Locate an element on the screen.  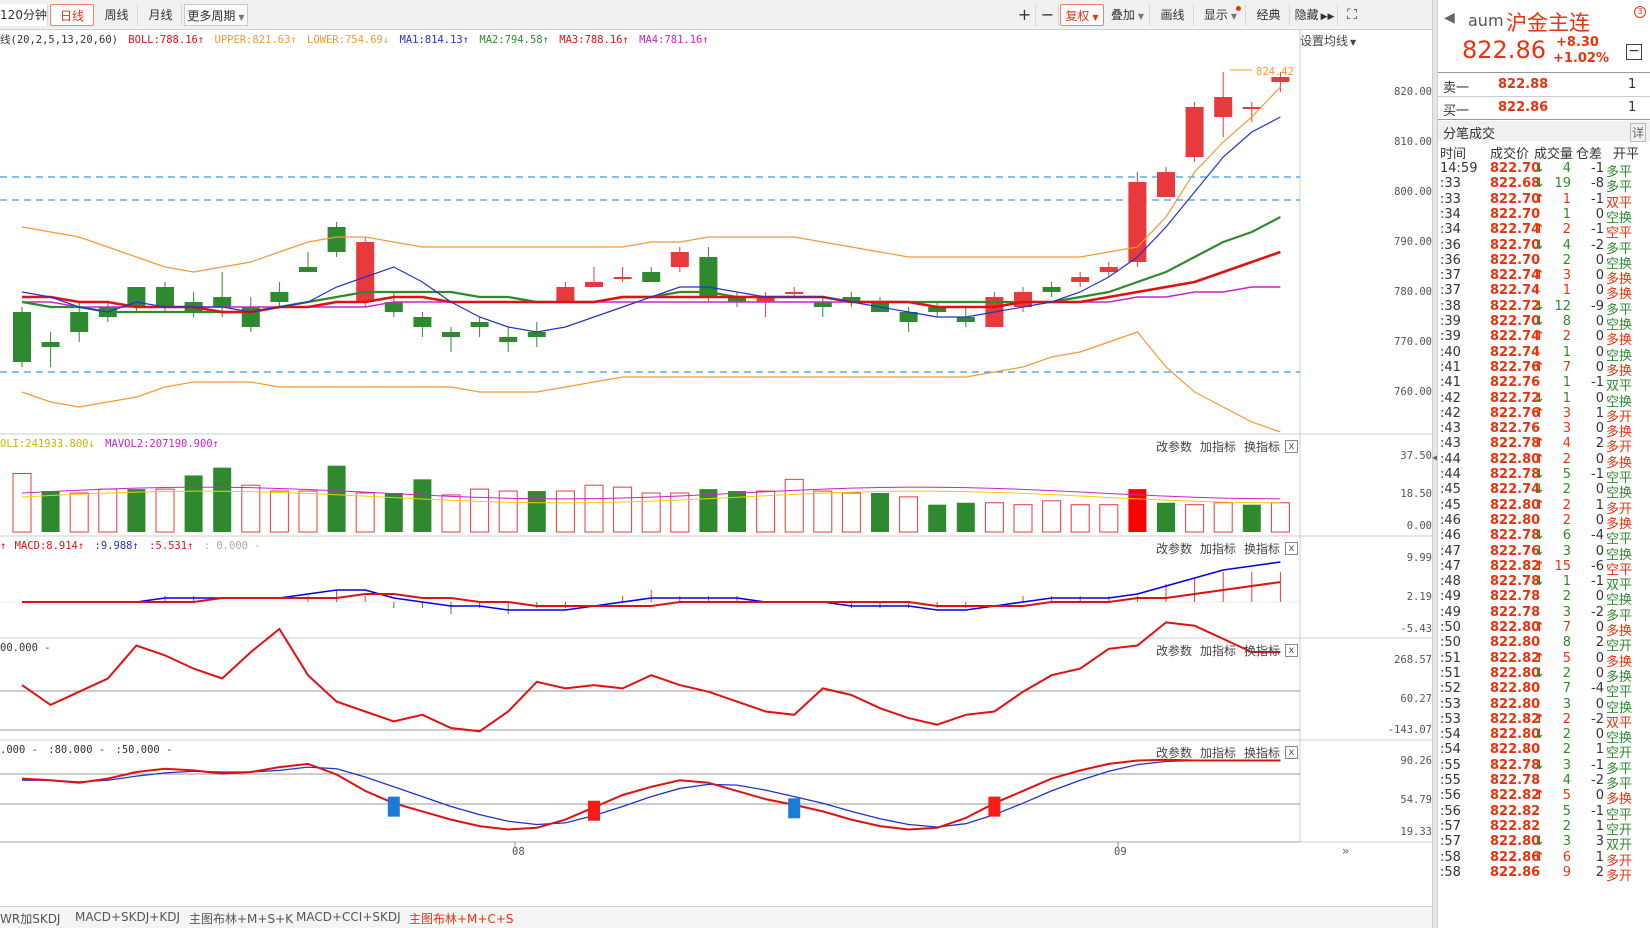
tick-volume: 2 is located at coordinates (1566, 673).